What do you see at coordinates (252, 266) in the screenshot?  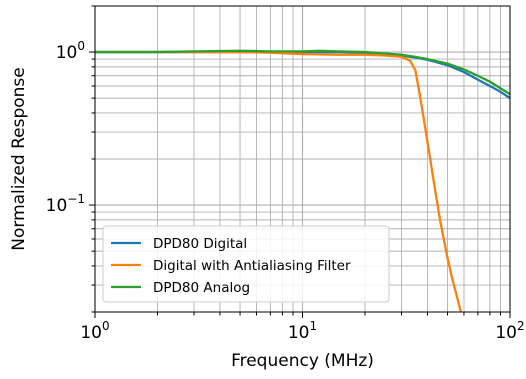 I see `legend-label: Digital with Antialiasing Filter` at bounding box center [252, 266].